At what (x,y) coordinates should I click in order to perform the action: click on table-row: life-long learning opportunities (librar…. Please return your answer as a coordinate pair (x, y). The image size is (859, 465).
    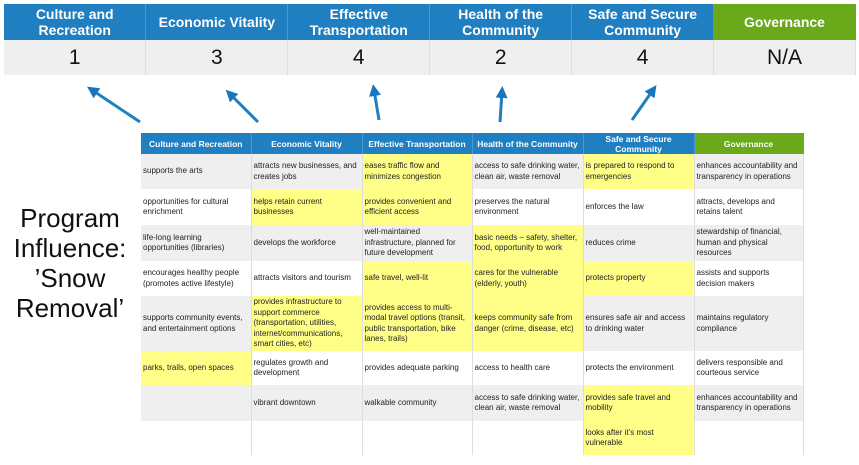
    Looking at the image, I should click on (472, 243).